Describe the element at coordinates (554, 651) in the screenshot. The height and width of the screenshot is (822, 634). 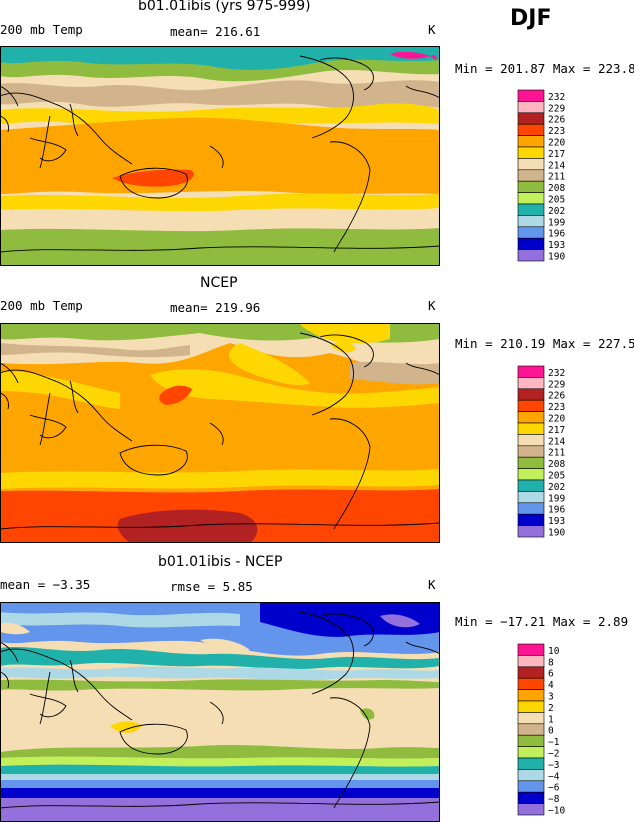
I see `labelbar-label: 10` at that location.